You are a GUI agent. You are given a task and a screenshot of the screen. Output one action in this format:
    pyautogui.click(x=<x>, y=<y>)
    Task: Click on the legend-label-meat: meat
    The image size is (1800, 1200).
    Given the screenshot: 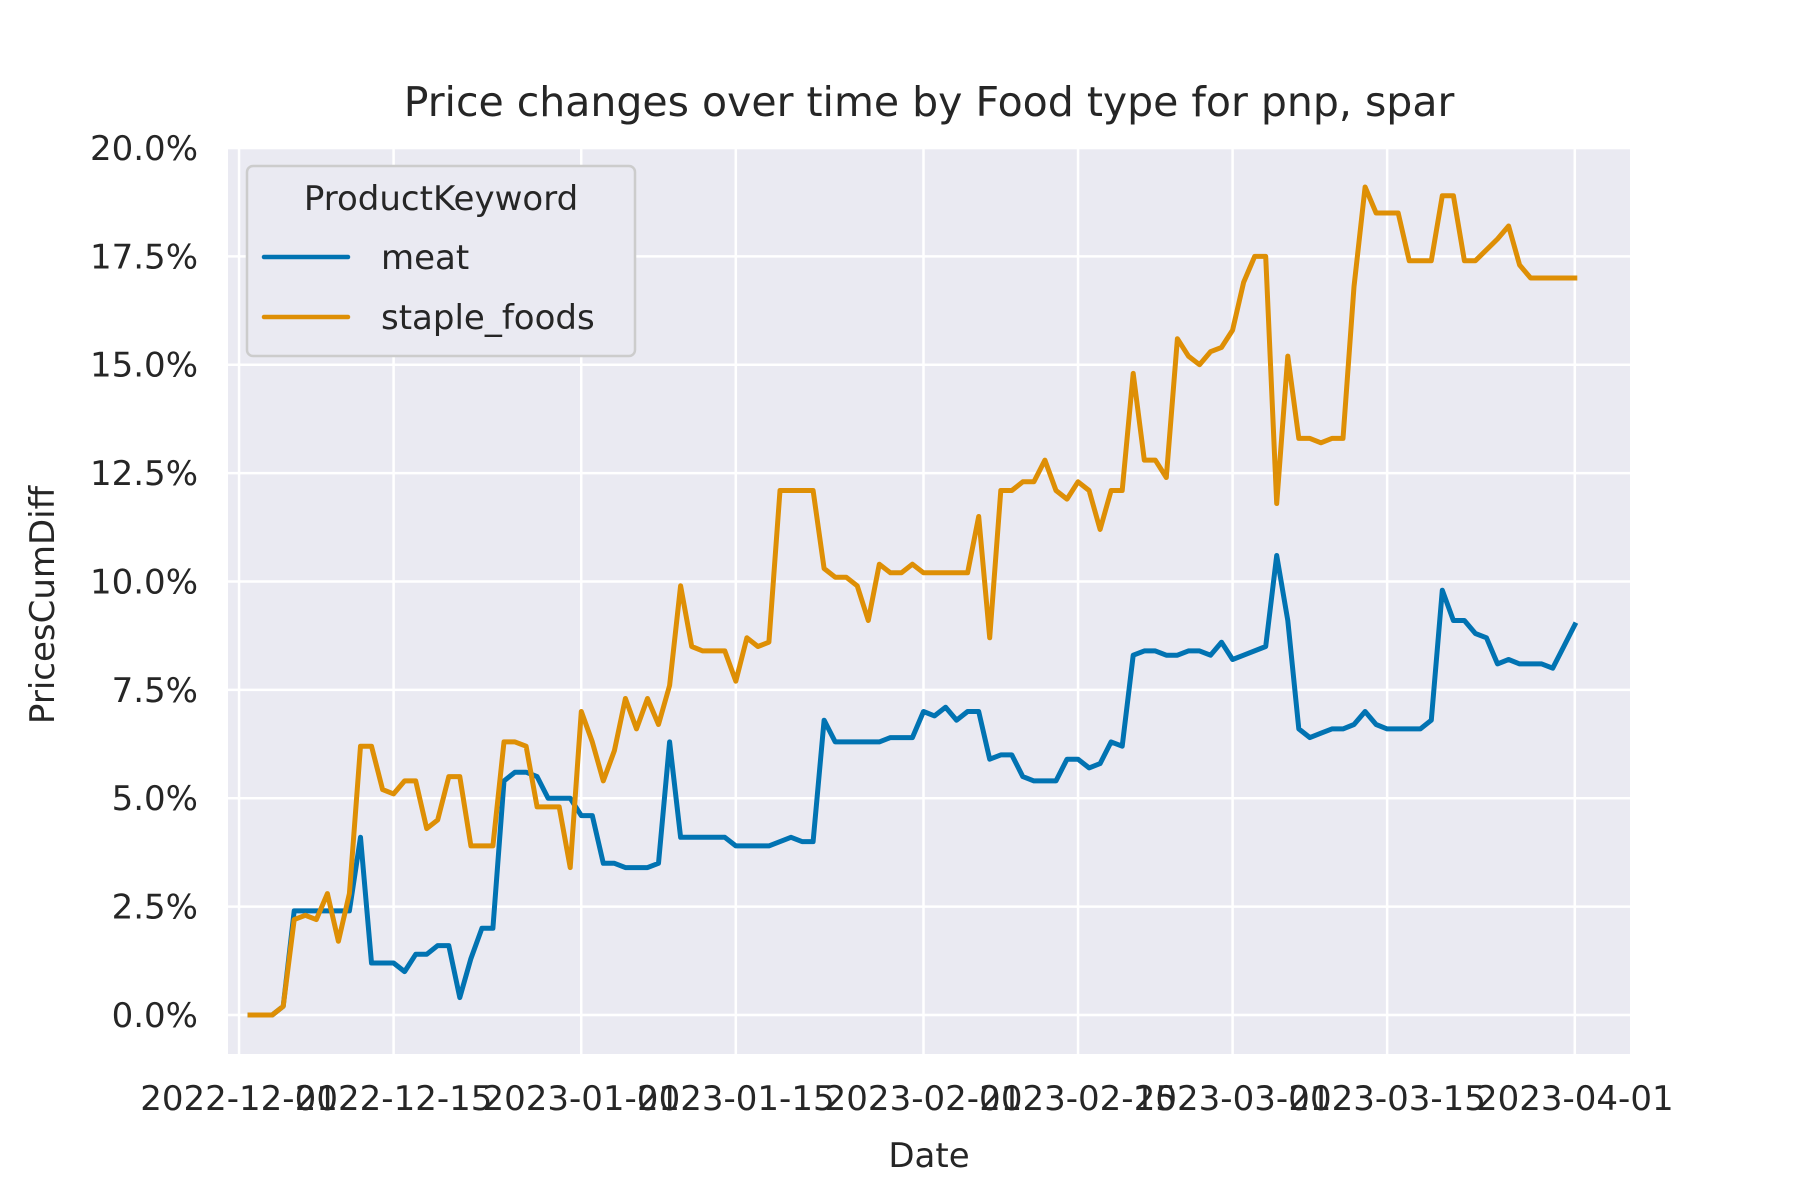 What is the action you would take?
    pyautogui.click(x=425, y=258)
    